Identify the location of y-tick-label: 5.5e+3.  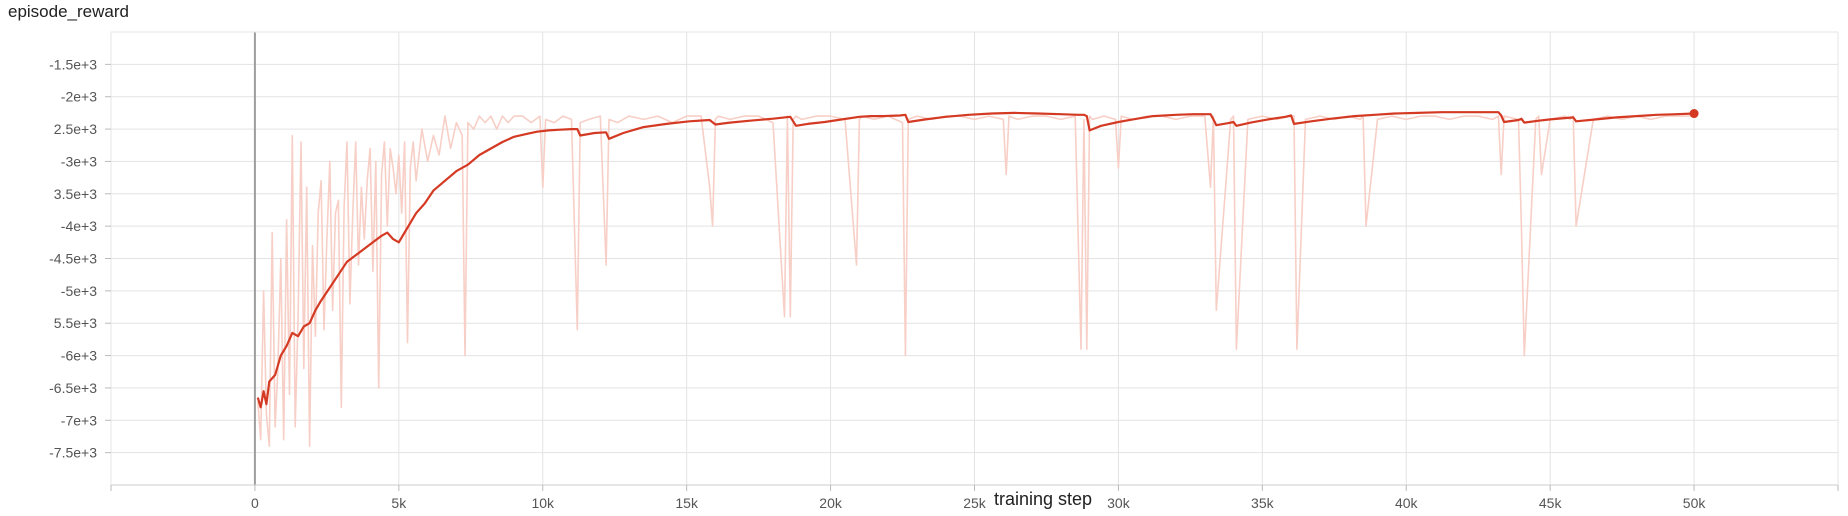
(75, 323).